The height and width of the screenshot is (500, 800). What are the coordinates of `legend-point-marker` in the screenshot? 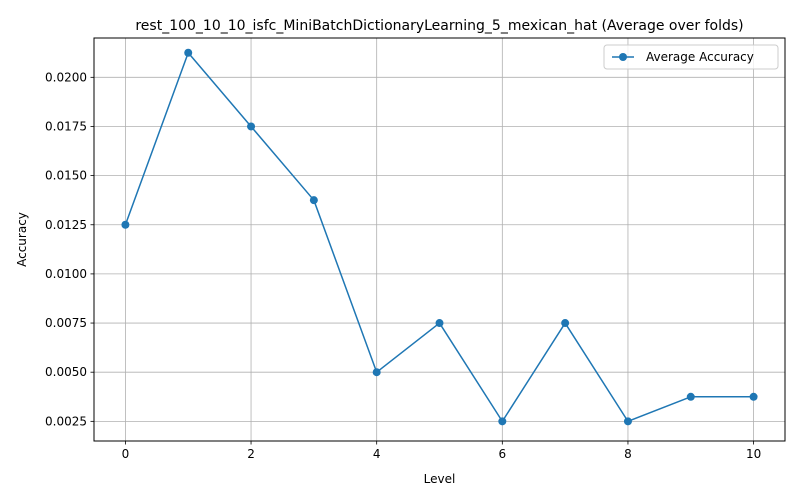 It's located at (623, 57).